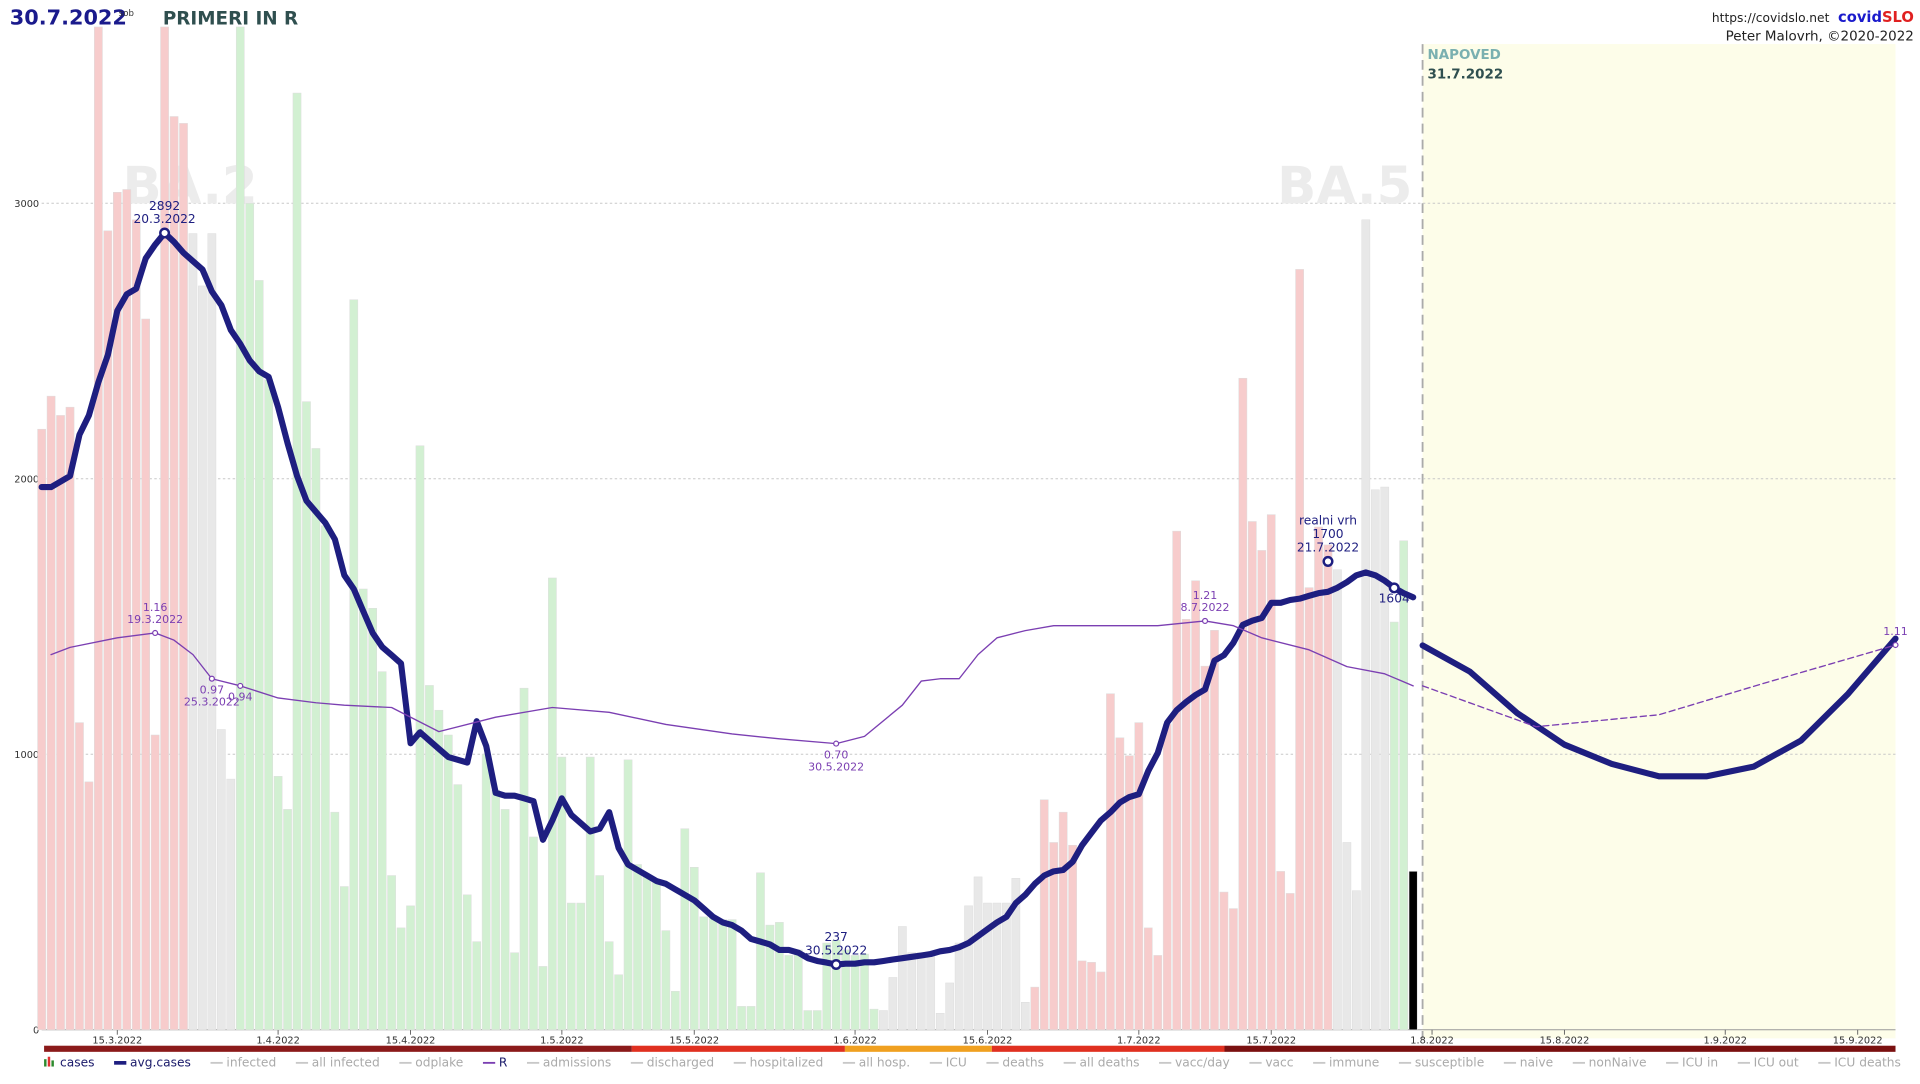  Describe the element at coordinates (77, 1063) in the screenshot. I see `legend-label: cases` at that location.